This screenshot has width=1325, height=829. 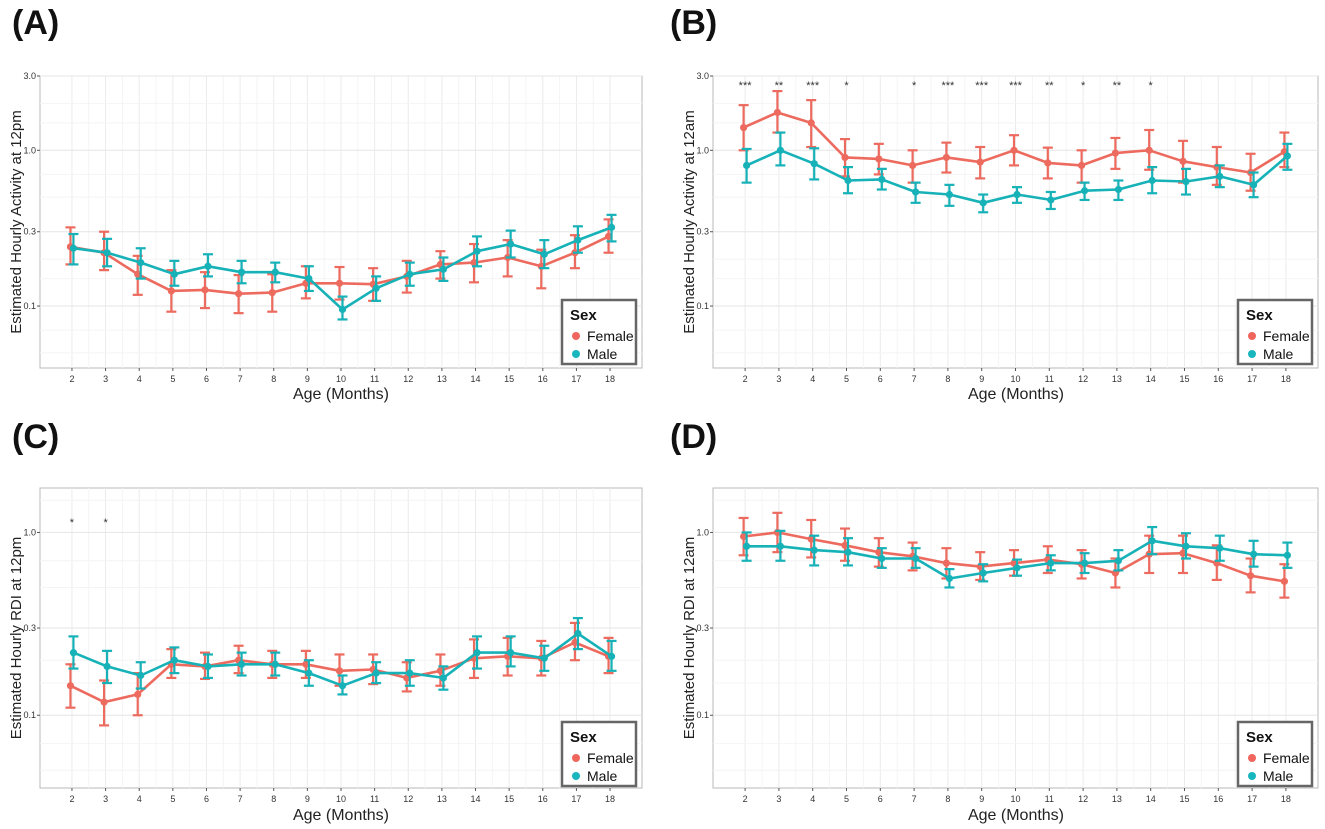 I want to click on y-ticks-a: 0.1 0.3 1.0 3.0, so click(x=31, y=191).